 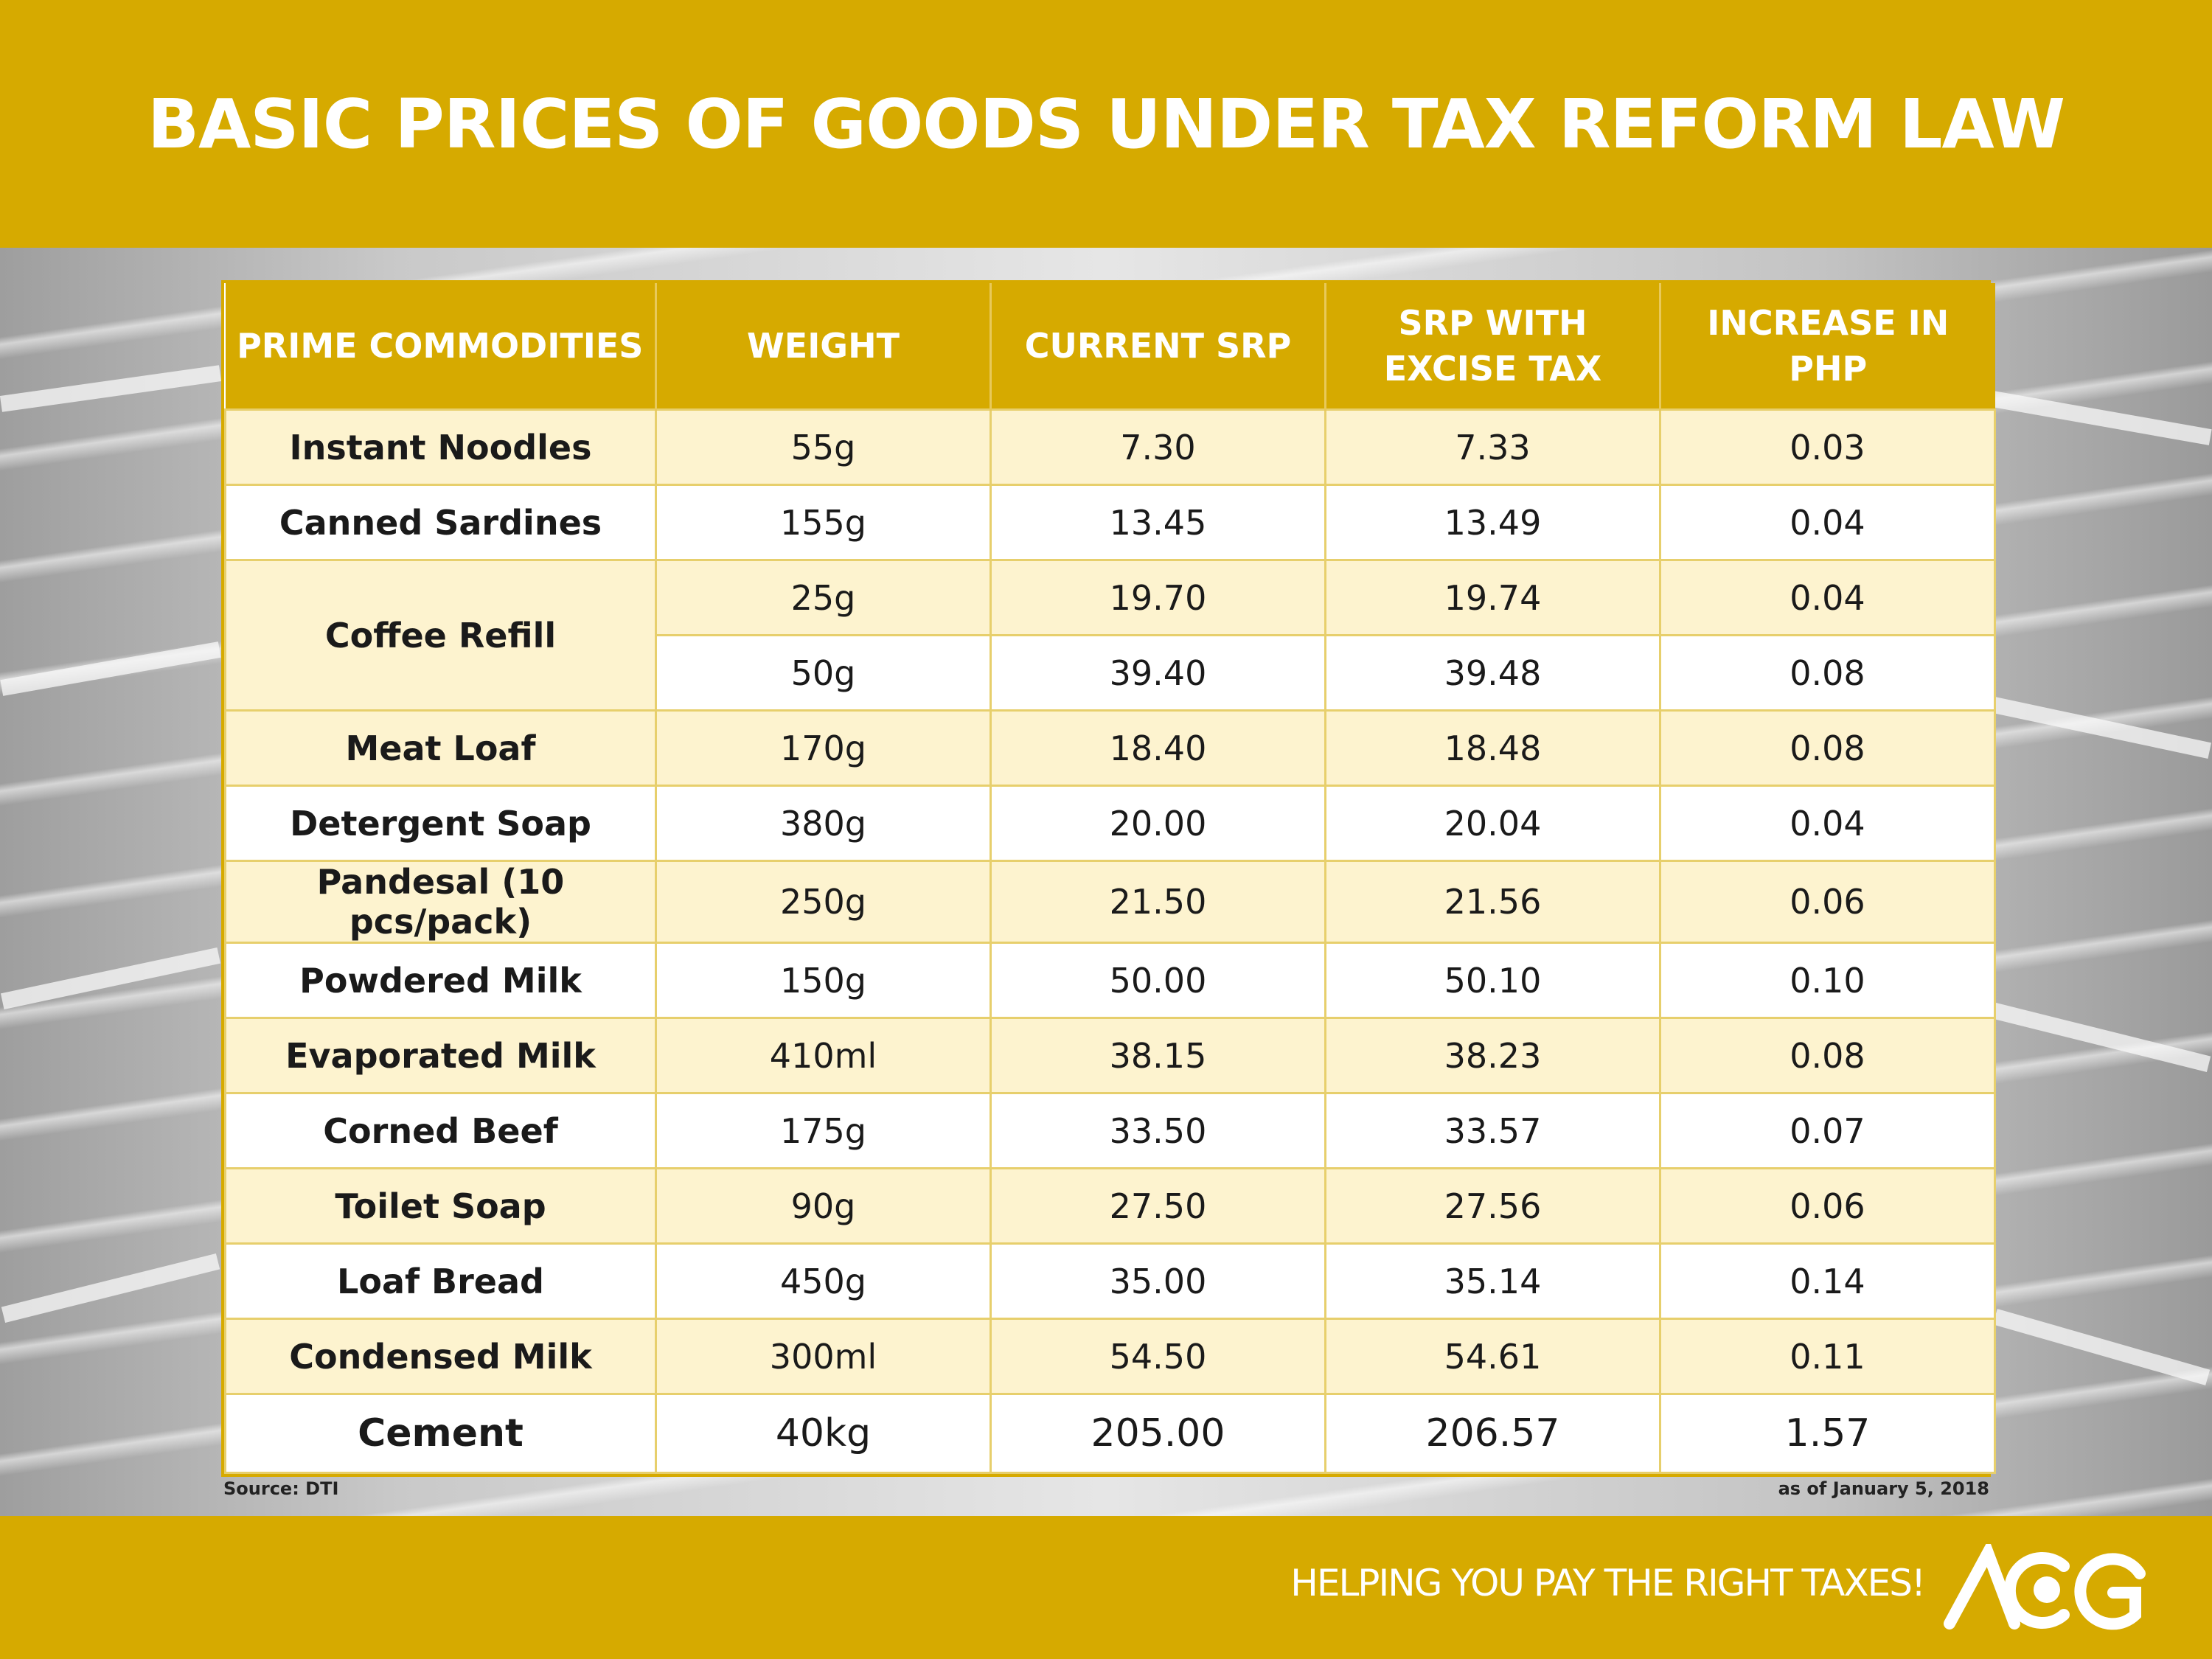 I want to click on cell-weight: 55g, so click(x=823, y=447).